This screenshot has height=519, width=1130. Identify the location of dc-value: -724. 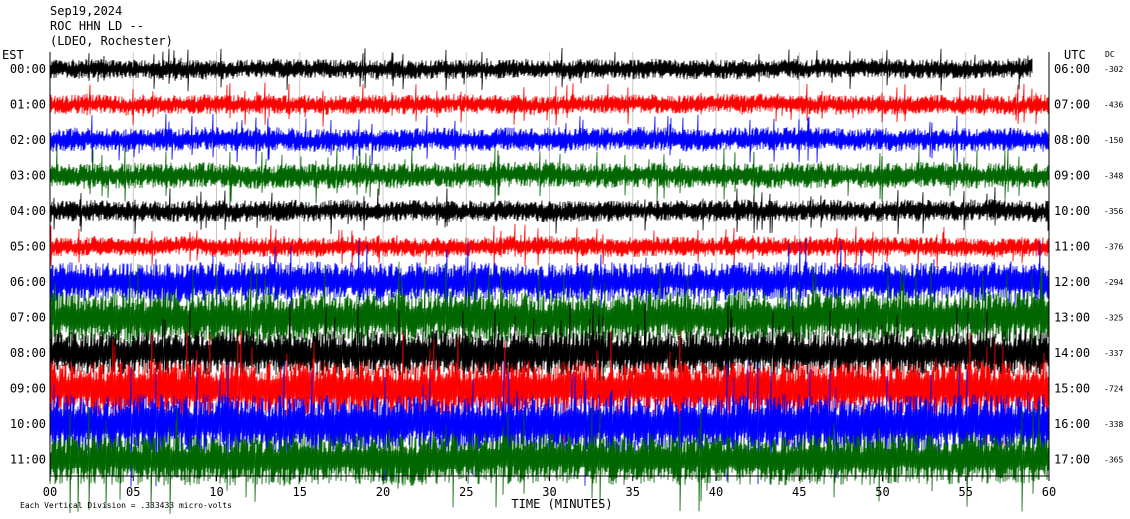
(1113, 389).